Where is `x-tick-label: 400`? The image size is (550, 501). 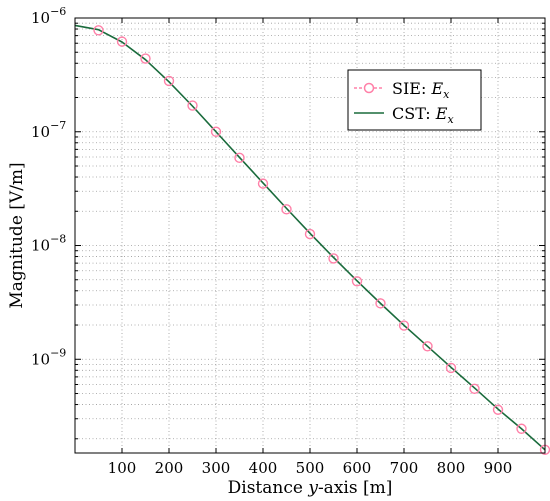
x-tick-label: 400 is located at coordinates (263, 468).